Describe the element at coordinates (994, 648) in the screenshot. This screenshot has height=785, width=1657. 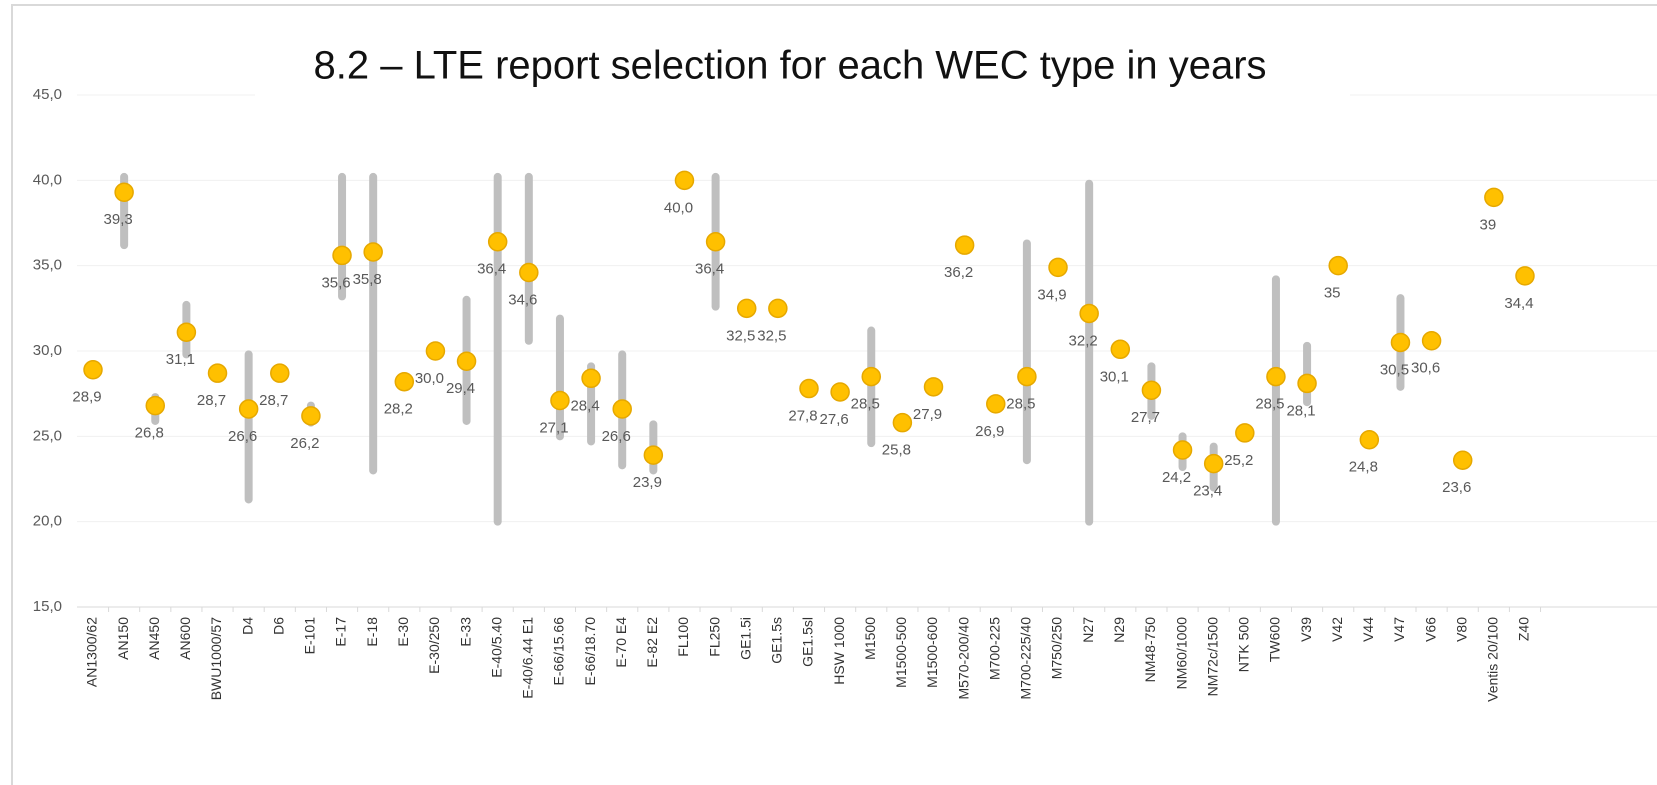
I see `x-tick-label: M700-225` at that location.